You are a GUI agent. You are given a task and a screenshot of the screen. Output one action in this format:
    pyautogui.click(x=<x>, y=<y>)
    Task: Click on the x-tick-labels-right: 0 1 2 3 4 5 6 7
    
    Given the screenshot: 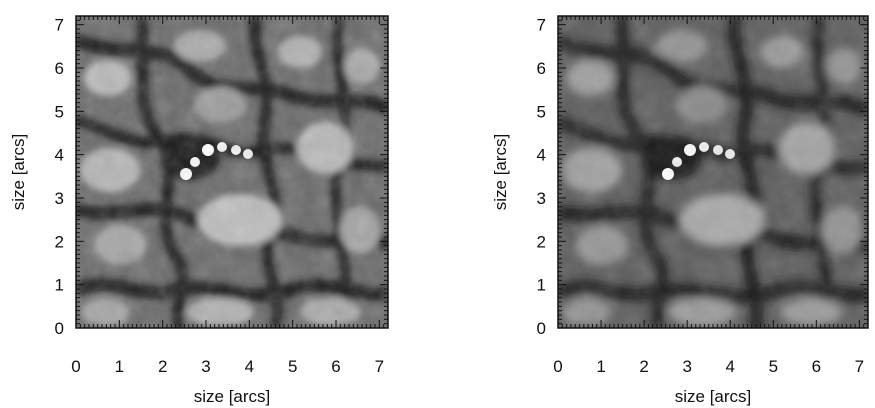 What is the action you would take?
    pyautogui.click(x=708, y=366)
    